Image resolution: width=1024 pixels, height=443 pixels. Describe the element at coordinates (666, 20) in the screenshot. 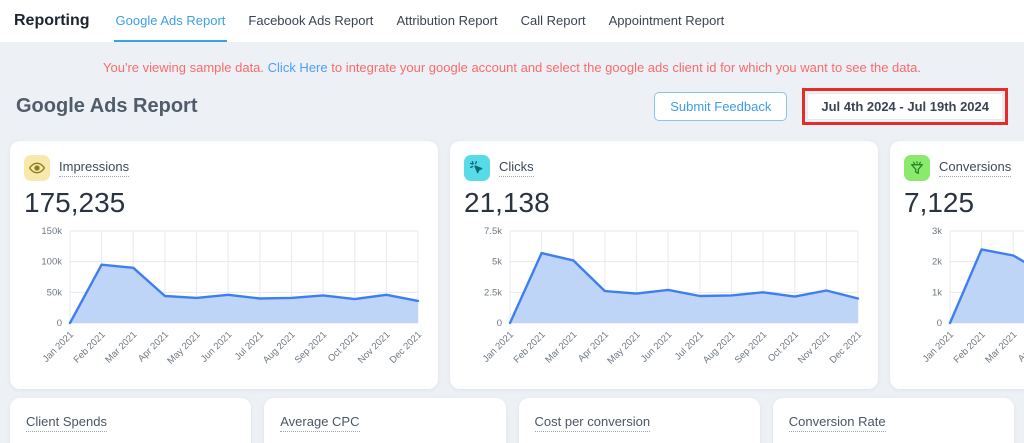

I see `tab-appointment-report: Appointment Report` at that location.